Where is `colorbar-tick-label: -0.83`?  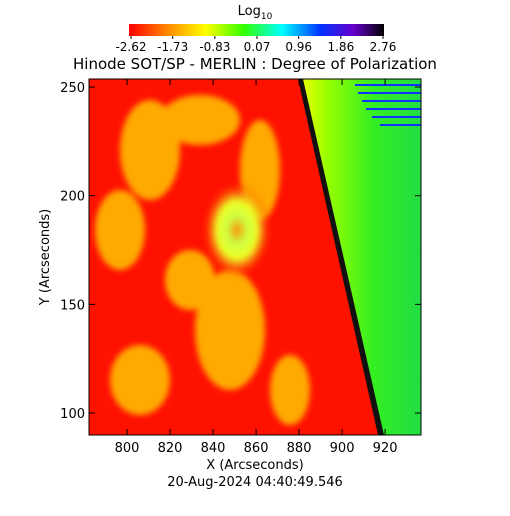
colorbar-tick-label: -0.83 is located at coordinates (214, 47).